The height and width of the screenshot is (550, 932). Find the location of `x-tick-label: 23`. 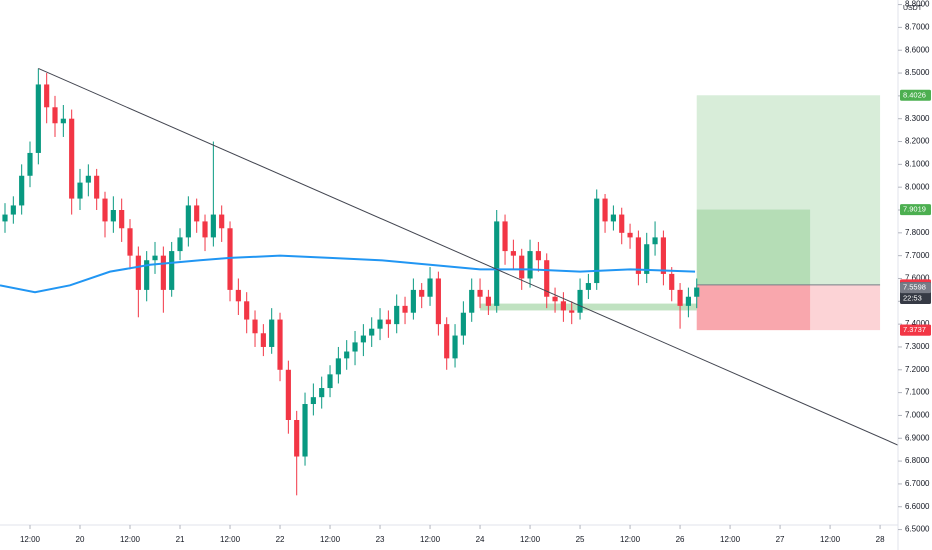

x-tick-label: 23 is located at coordinates (380, 539).